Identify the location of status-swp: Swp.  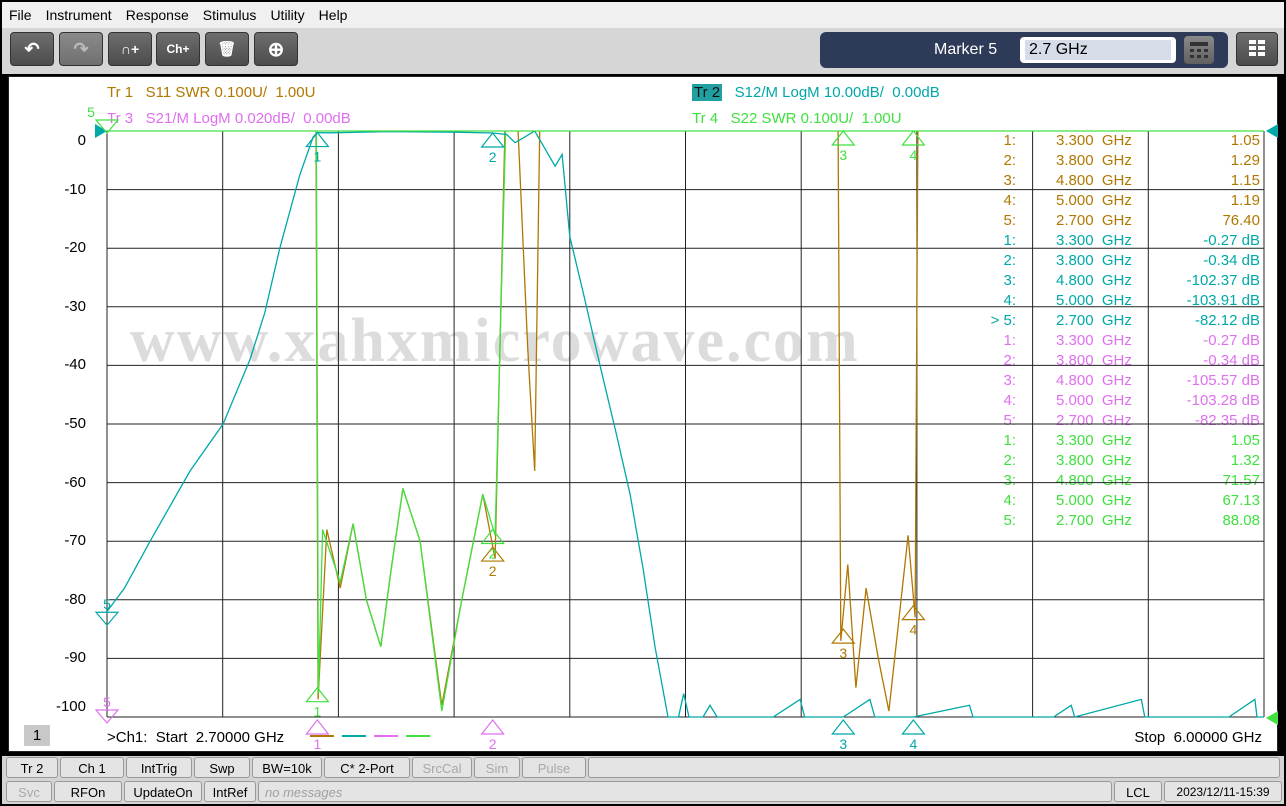
(222, 767).